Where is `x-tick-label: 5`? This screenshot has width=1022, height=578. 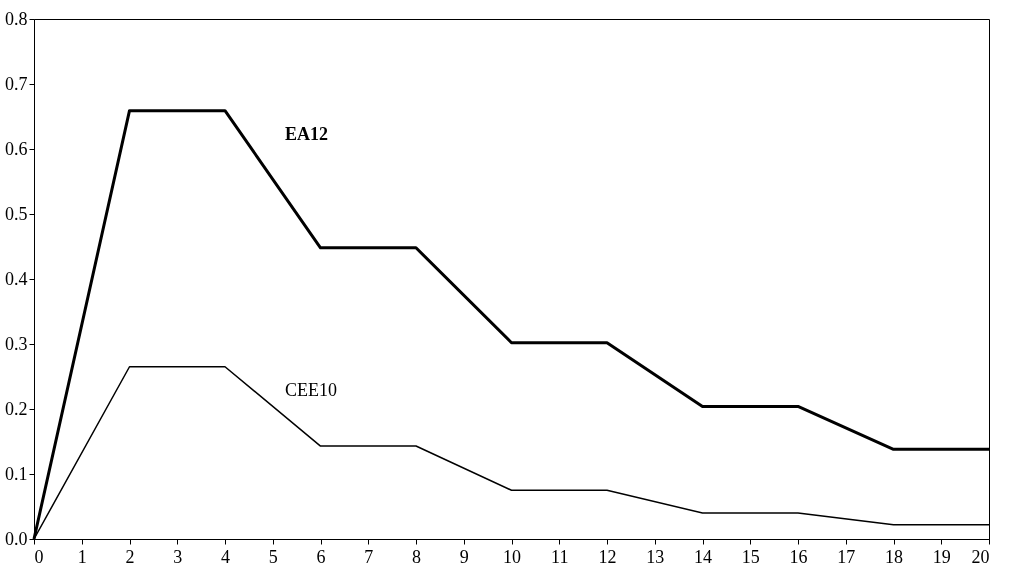 x-tick-label: 5 is located at coordinates (273, 556).